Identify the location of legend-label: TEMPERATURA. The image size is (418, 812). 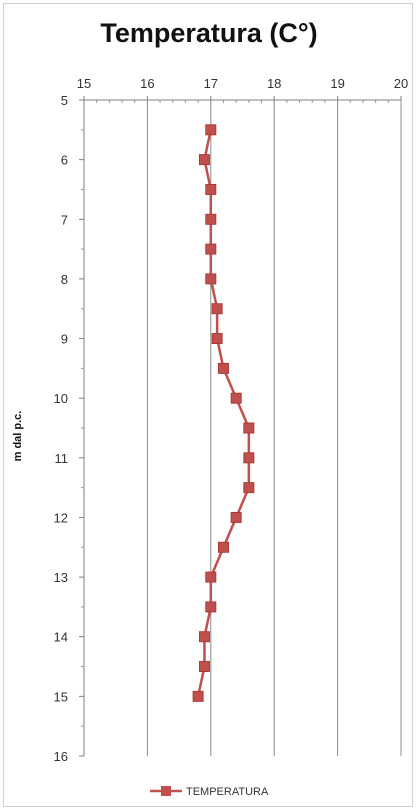
(227, 792).